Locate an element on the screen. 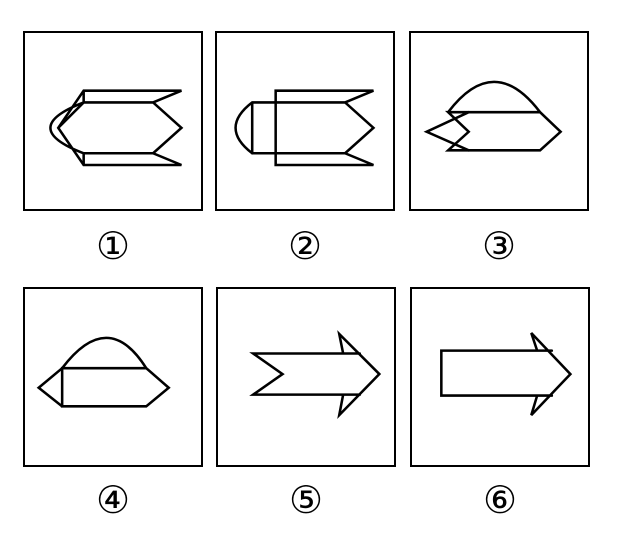 Image resolution: width=627 pixels, height=540 pixels. figure-3-left-notch is located at coordinates (446, 131).